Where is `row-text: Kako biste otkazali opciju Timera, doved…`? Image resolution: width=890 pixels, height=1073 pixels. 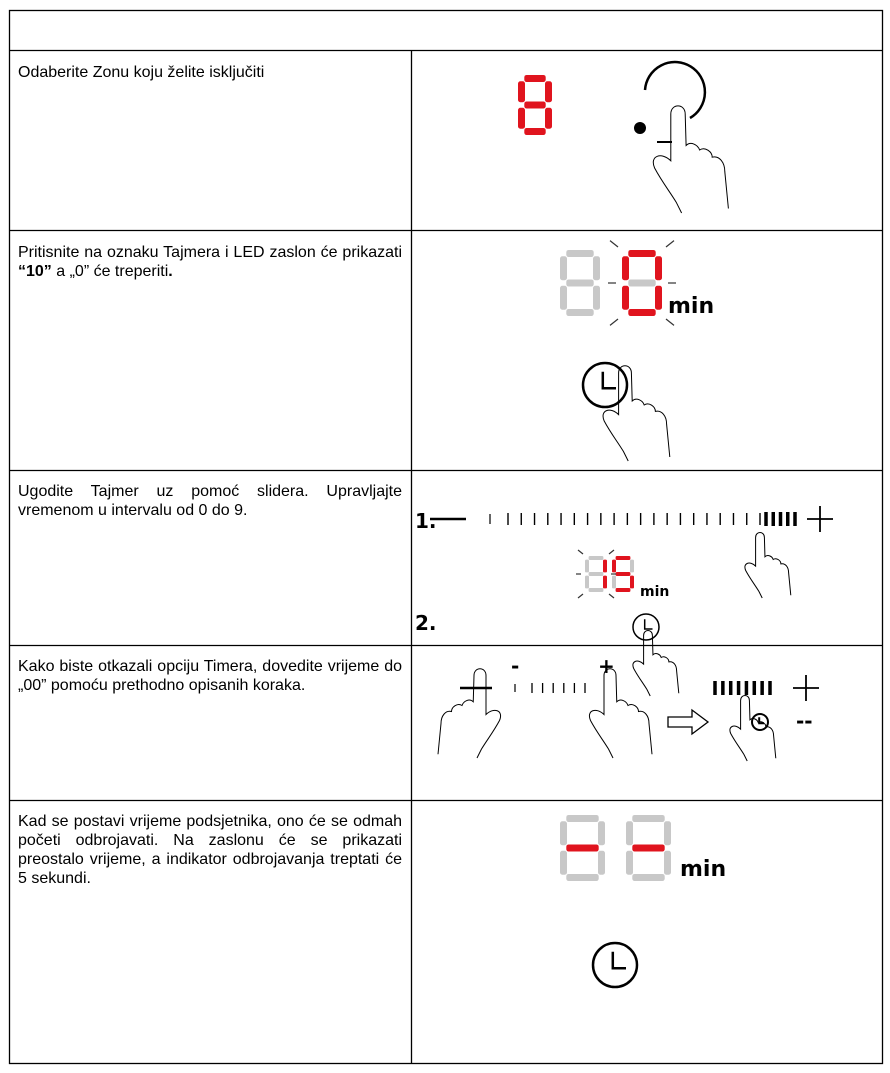
row-text: Kako biste otkazali opciju Timera, doved… is located at coordinates (210, 676).